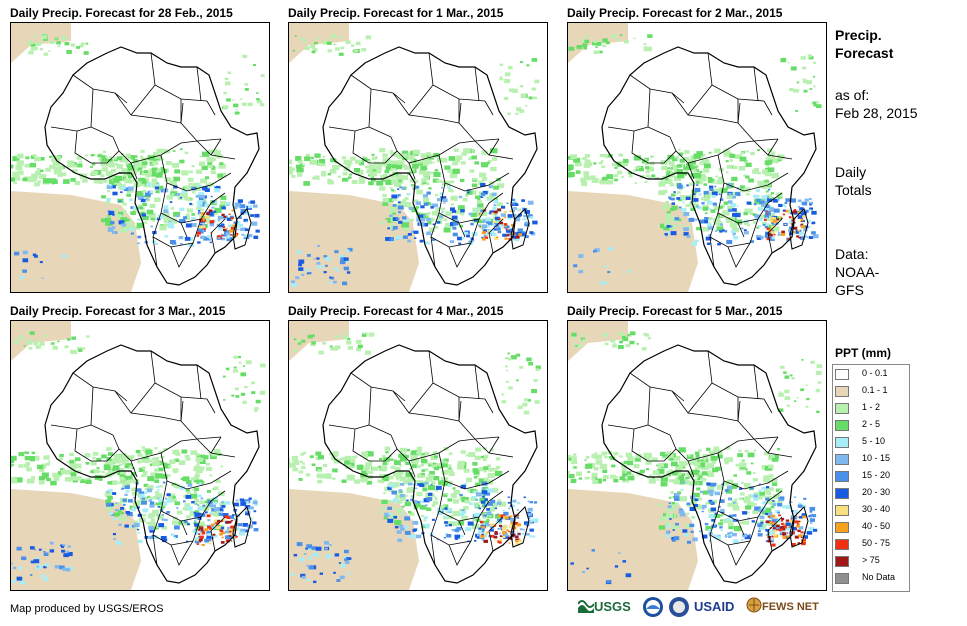  I want to click on precip-map, so click(140, 455).